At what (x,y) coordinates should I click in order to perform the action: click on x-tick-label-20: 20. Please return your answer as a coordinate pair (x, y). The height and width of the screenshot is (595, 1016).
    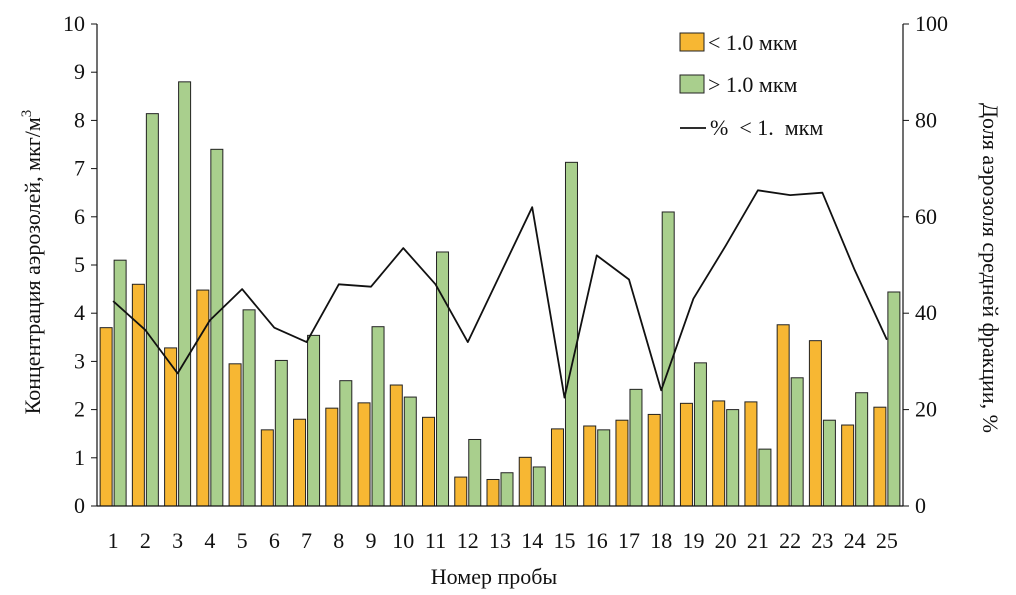
    Looking at the image, I should click on (726, 540).